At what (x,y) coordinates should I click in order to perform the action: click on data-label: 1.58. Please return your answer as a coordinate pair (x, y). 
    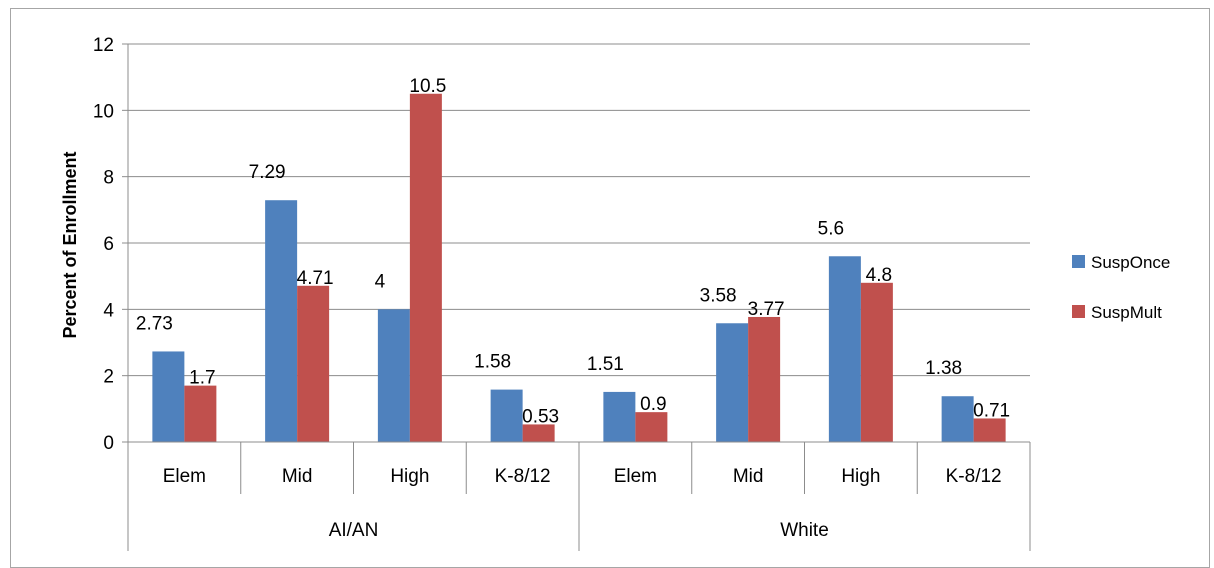
    Looking at the image, I should click on (492, 362).